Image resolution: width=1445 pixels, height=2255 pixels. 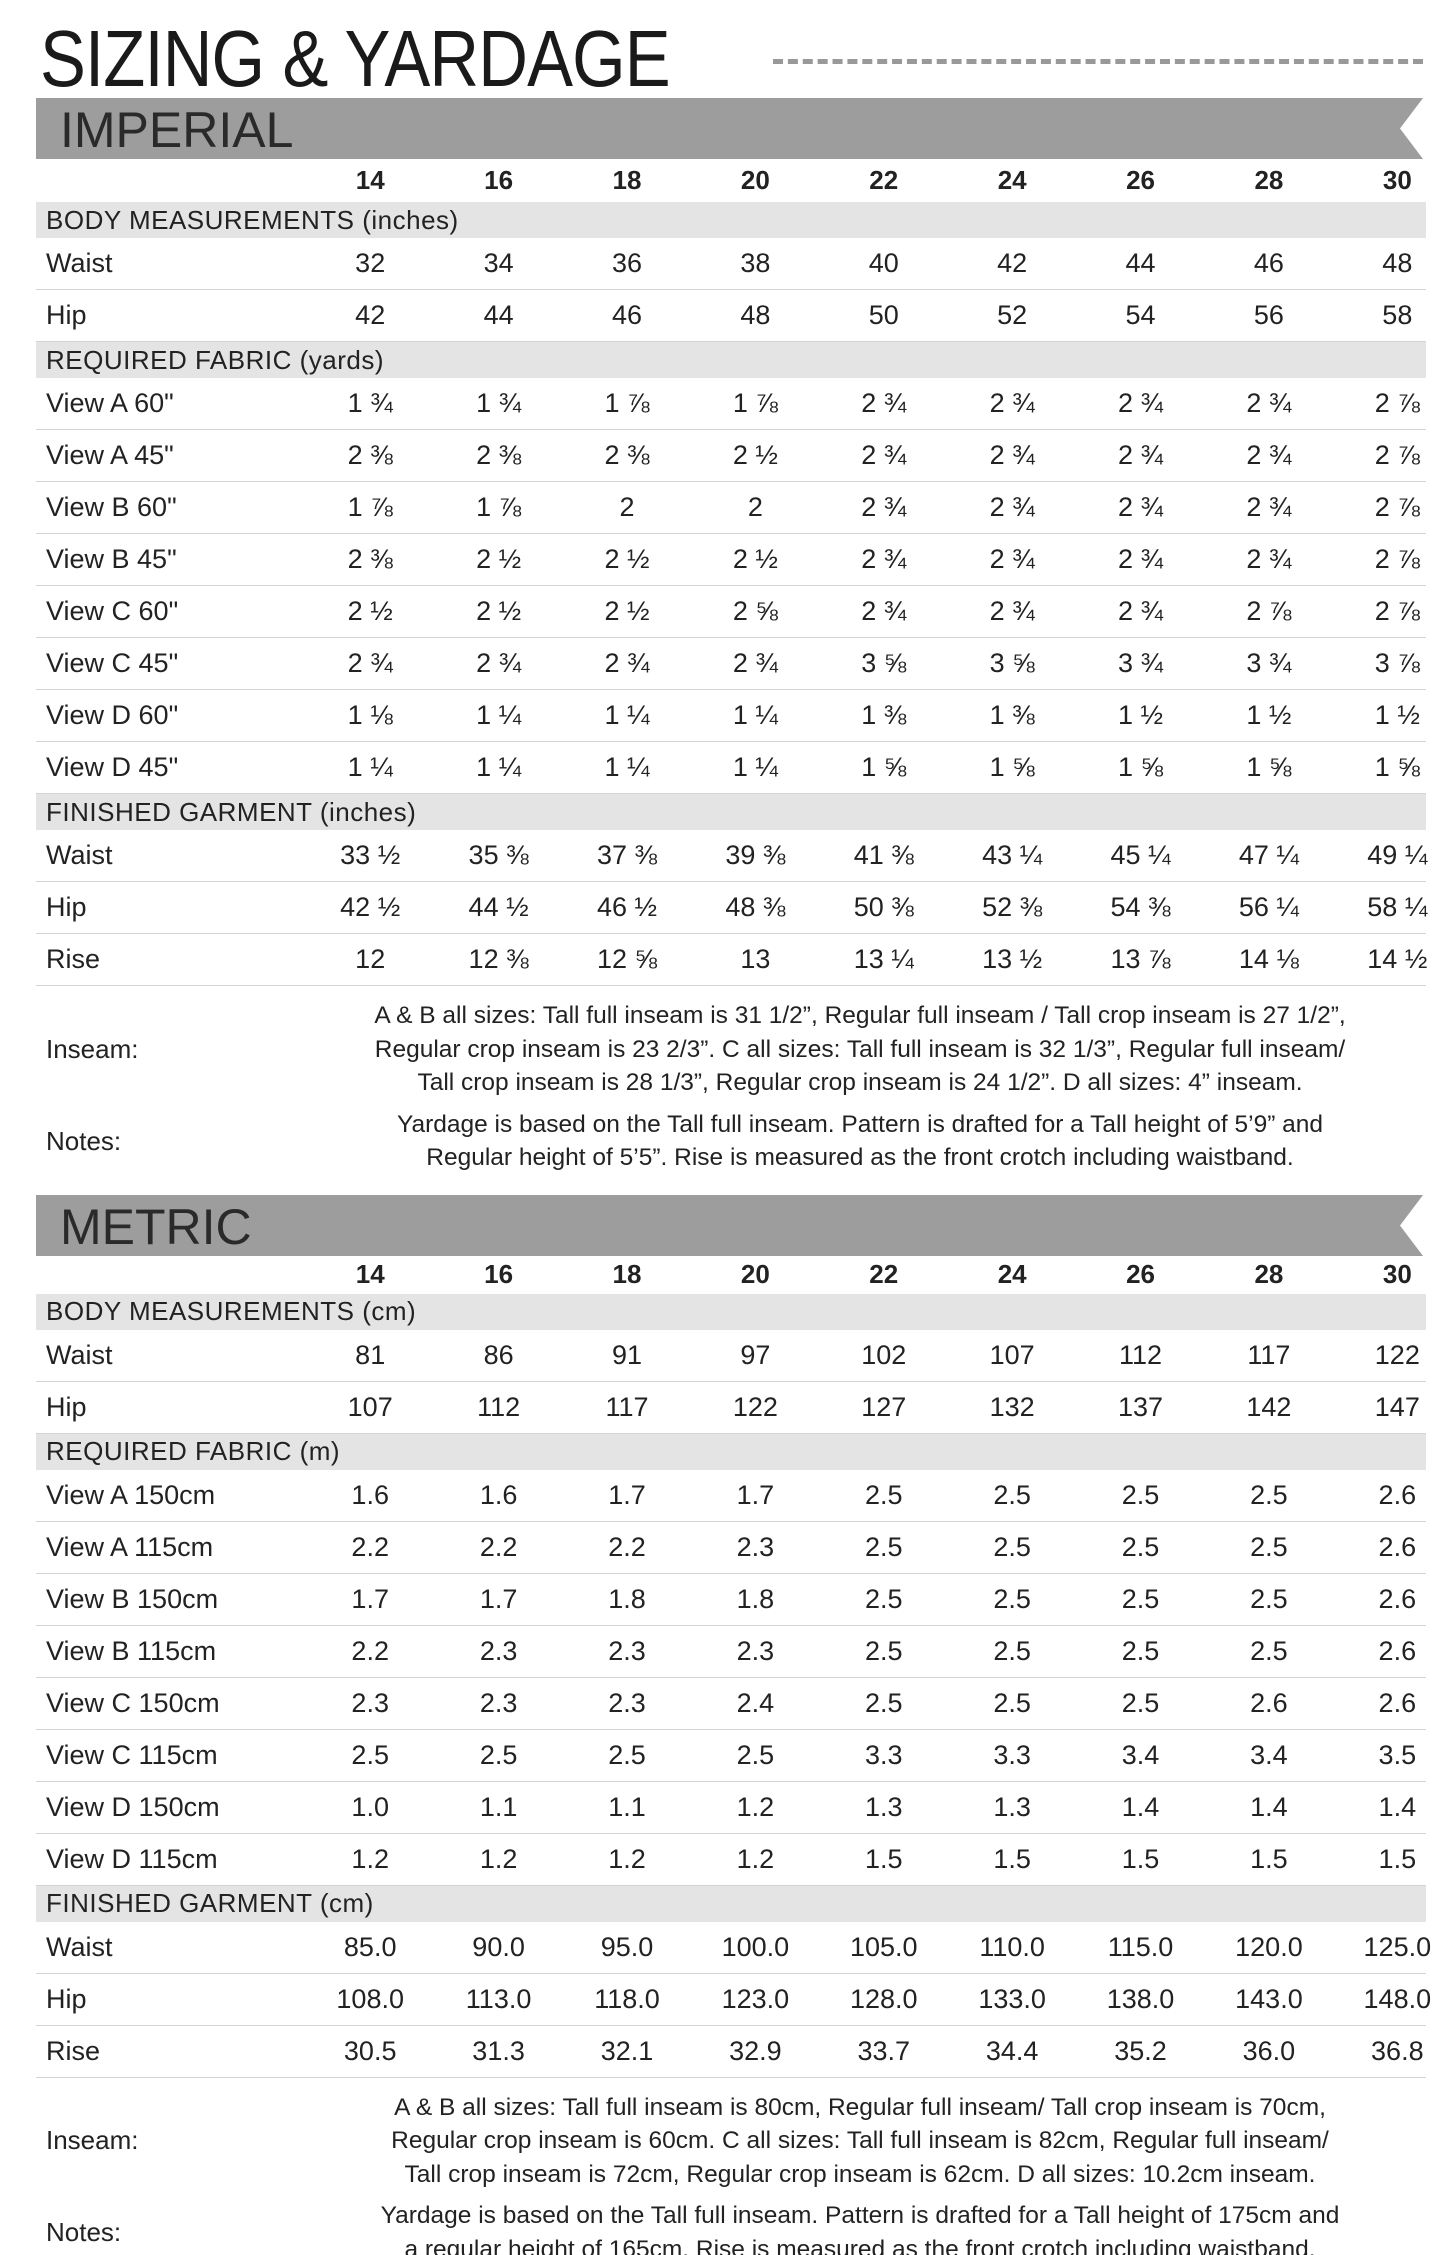 What do you see at coordinates (499, 1274) in the screenshot?
I see `size-header: 16` at bounding box center [499, 1274].